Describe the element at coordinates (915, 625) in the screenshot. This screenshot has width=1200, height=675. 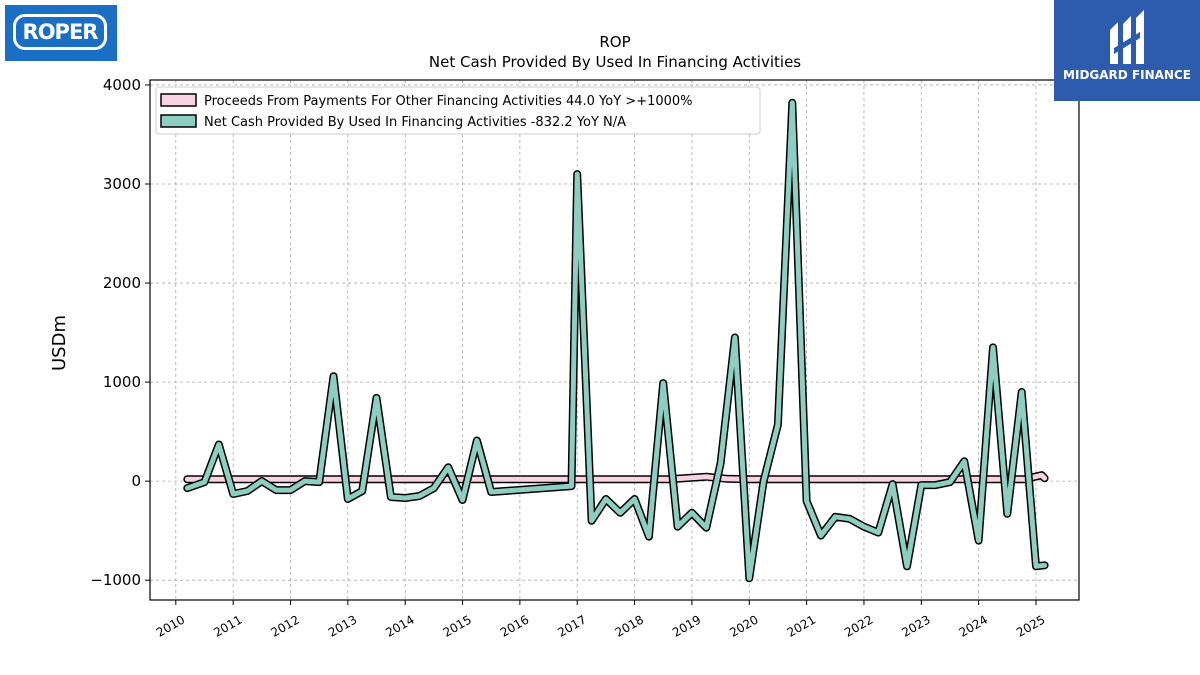
I see `x-tick-label: 2023` at that location.